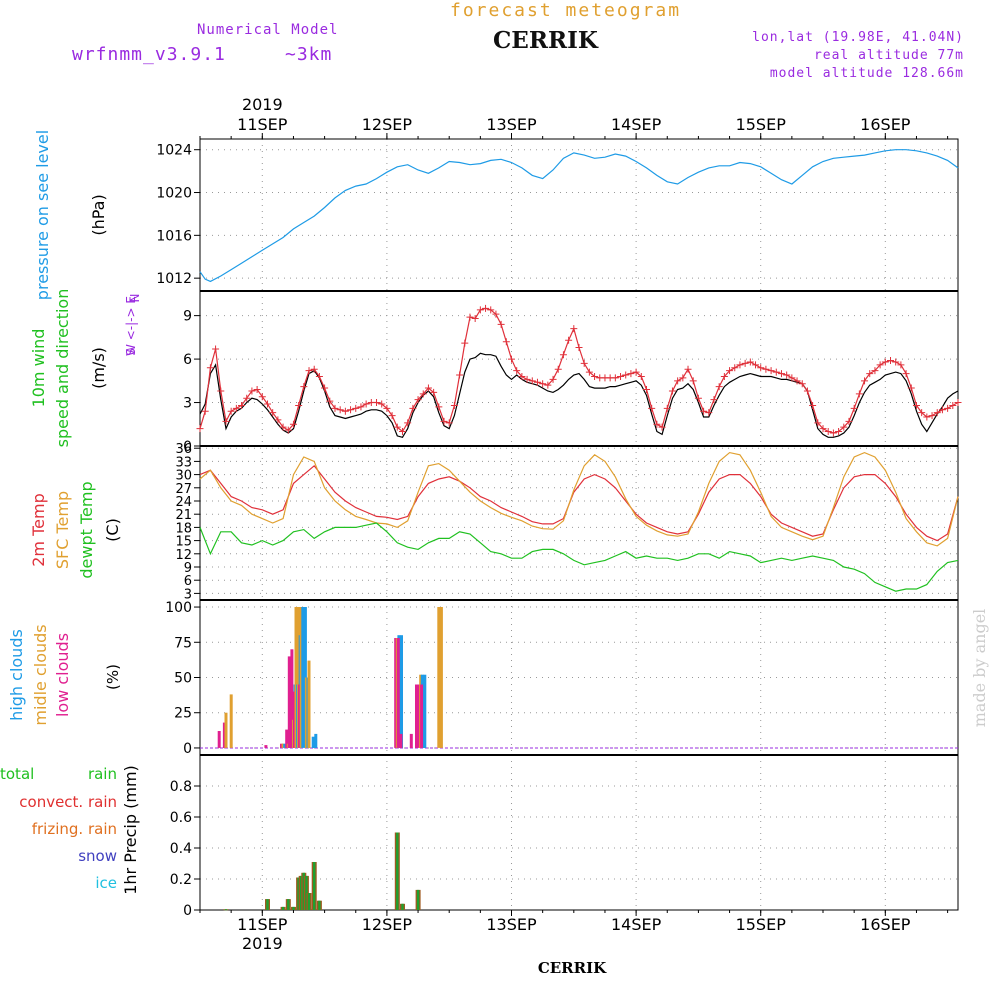  What do you see at coordinates (579, 216) in the screenshot?
I see `pressure-line` at bounding box center [579, 216].